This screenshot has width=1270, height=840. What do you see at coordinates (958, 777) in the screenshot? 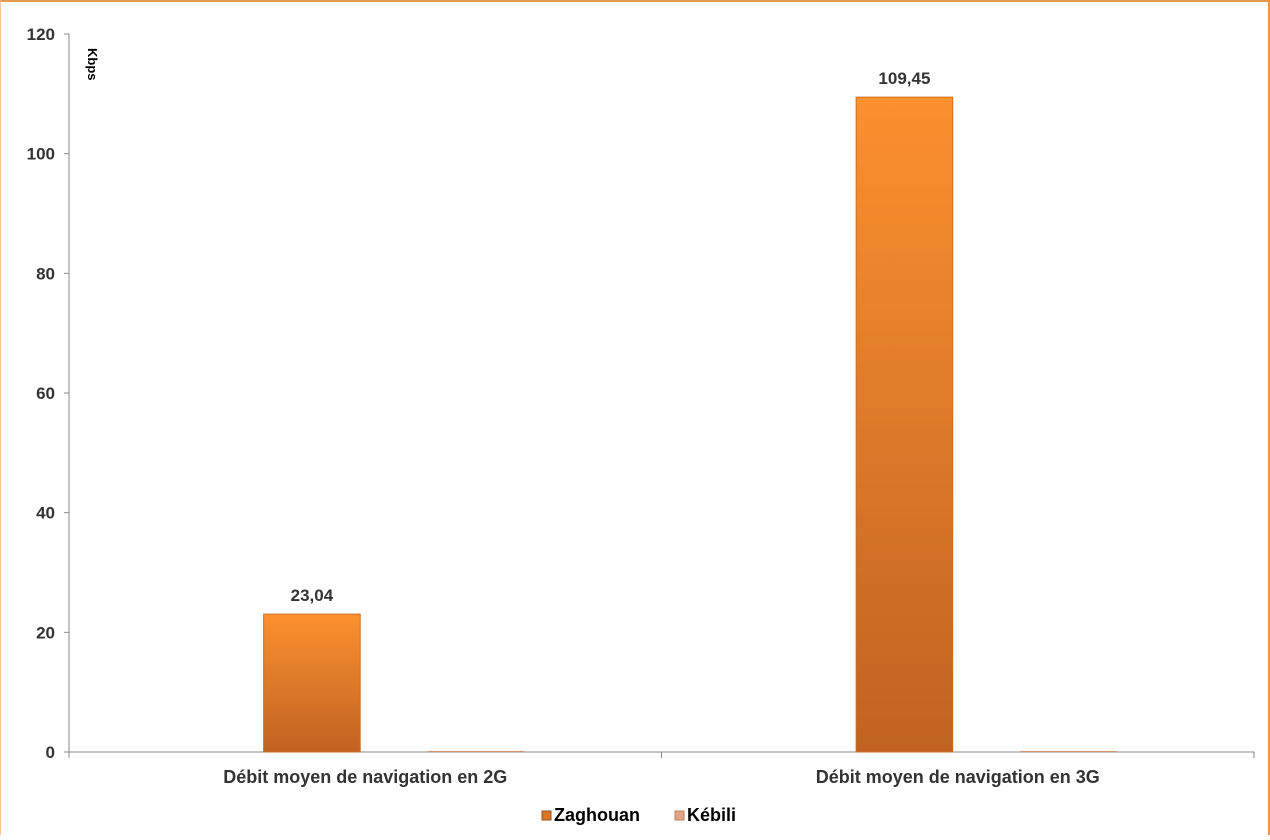
I see `category-label: Débit moyen de navigation en 3G` at bounding box center [958, 777].